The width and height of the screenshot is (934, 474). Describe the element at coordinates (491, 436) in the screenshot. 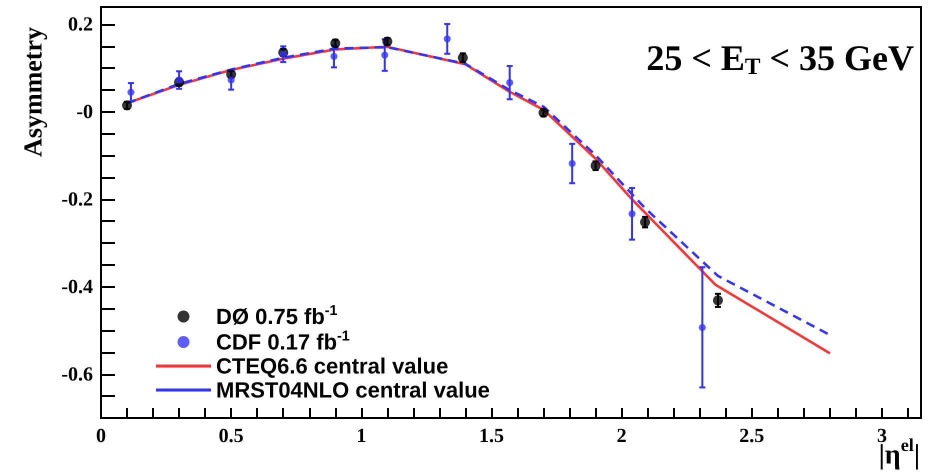

I see `x-tick-label: 1.5` at that location.